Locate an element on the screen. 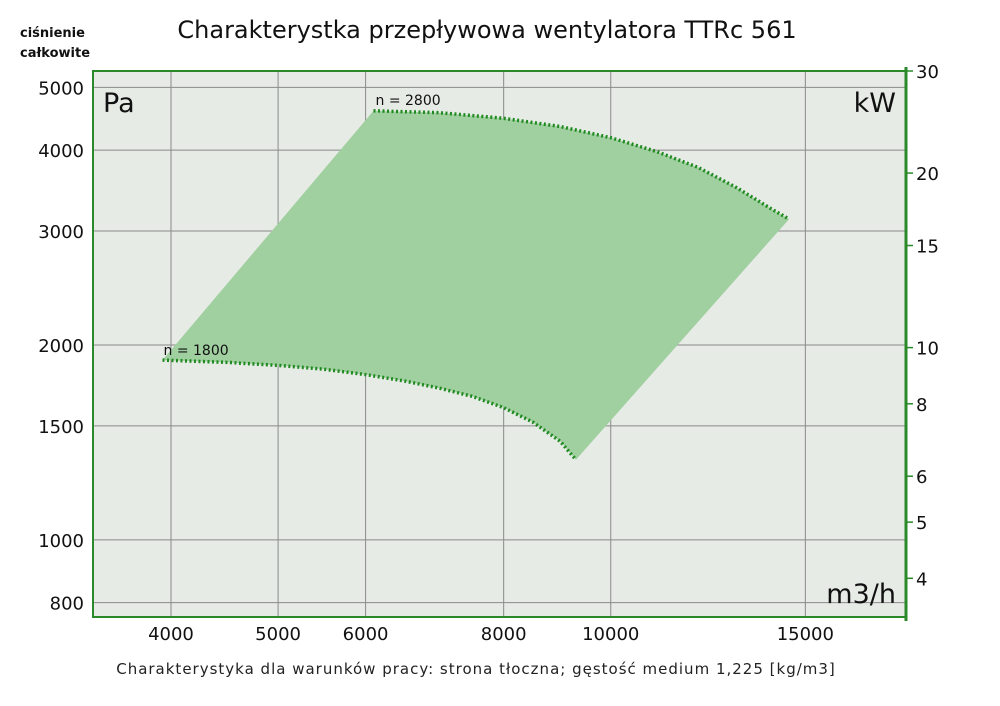  label-n2800: n = 2800 is located at coordinates (408, 101).